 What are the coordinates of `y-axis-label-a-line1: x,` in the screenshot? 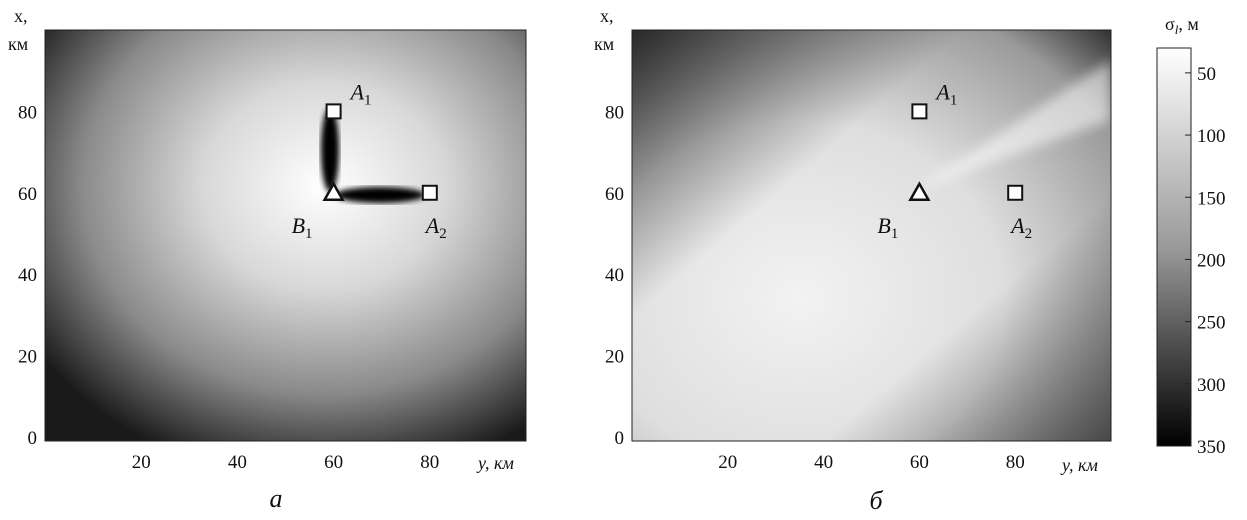 It's located at (21, 16).